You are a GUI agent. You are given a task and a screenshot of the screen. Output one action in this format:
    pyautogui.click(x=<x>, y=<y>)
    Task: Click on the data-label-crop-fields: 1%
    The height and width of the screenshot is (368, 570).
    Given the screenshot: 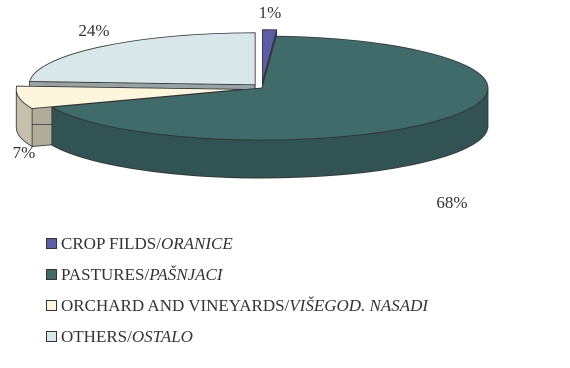 What is the action you would take?
    pyautogui.click(x=270, y=12)
    